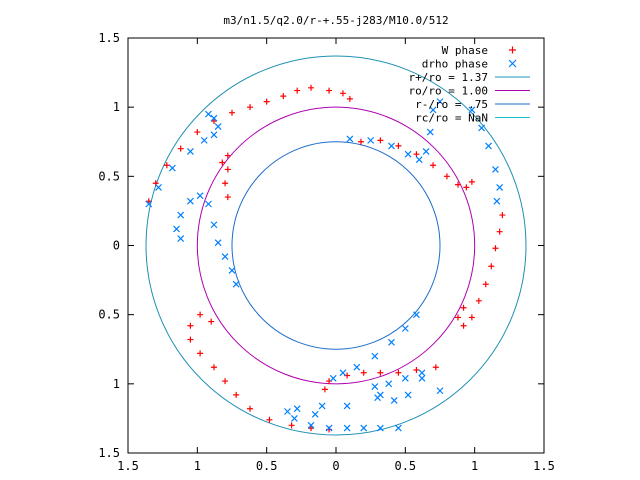 The width and height of the screenshot is (640, 480). I want to click on legend-entry: r+/ro = 1.37, so click(469, 77).